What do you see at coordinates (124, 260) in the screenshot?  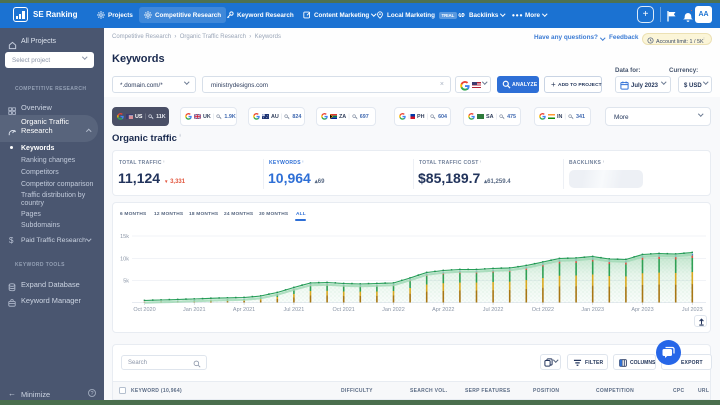 I see `svg-text: 10k` at bounding box center [124, 260].